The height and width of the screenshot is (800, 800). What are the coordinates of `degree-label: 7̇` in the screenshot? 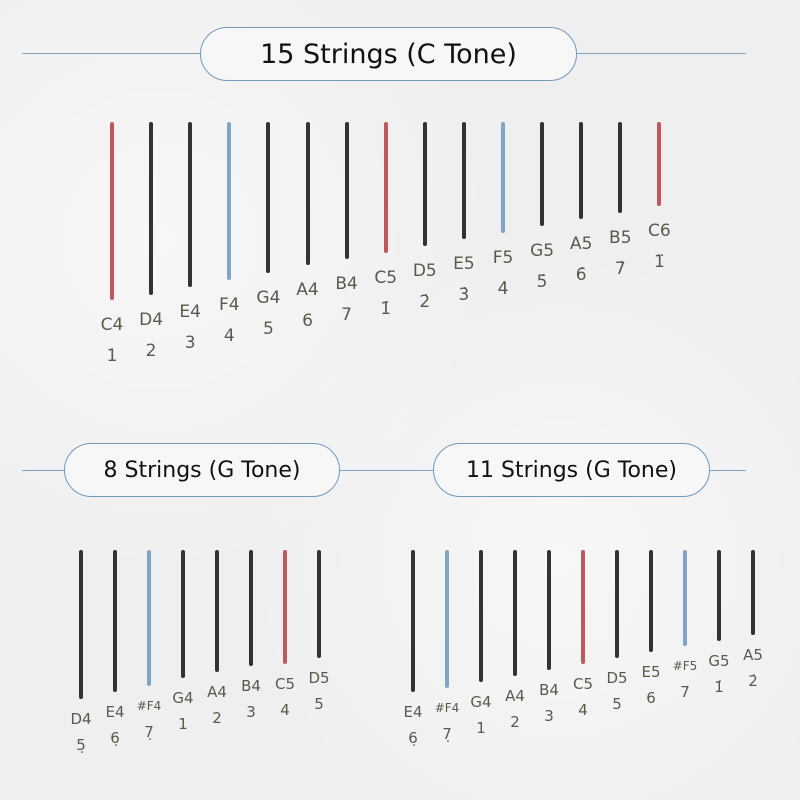 It's located at (620, 269).